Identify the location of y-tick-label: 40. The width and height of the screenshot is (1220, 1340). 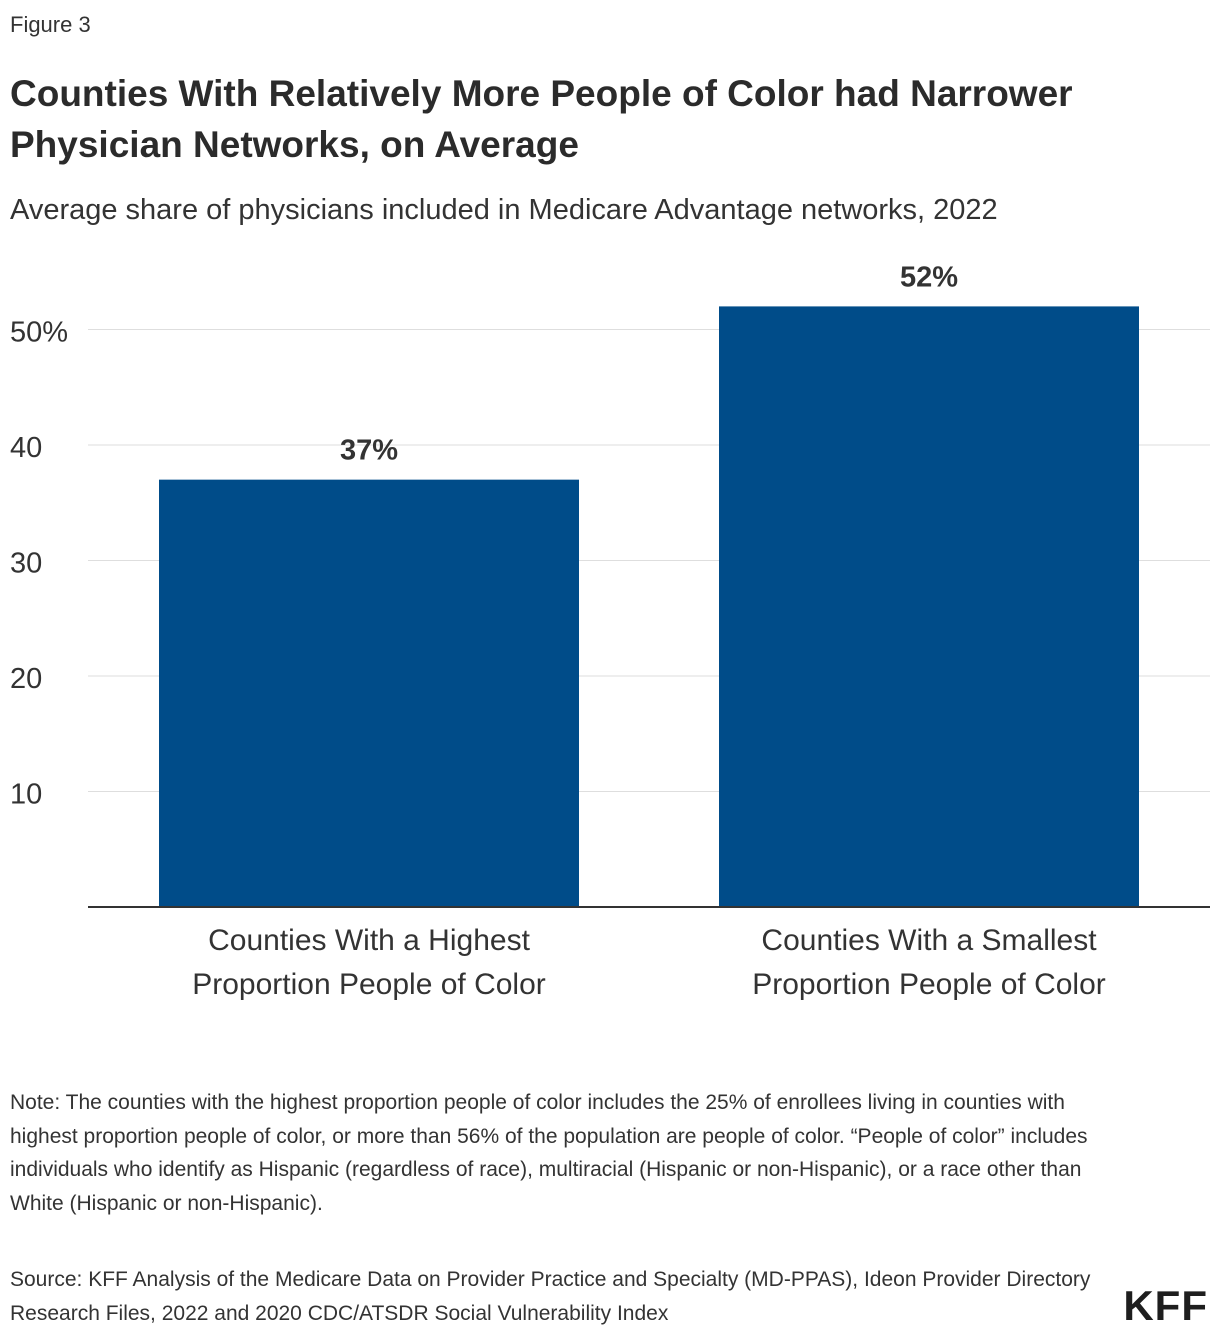
(26, 448).